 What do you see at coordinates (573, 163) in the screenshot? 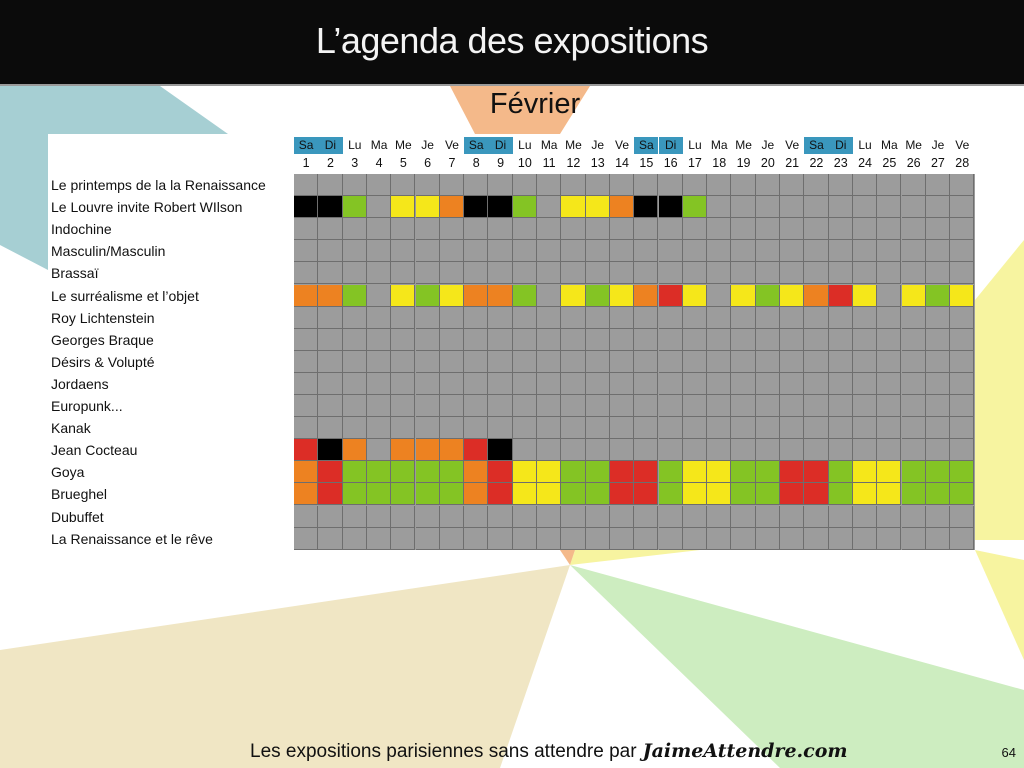
I see `day-number: 12` at bounding box center [573, 163].